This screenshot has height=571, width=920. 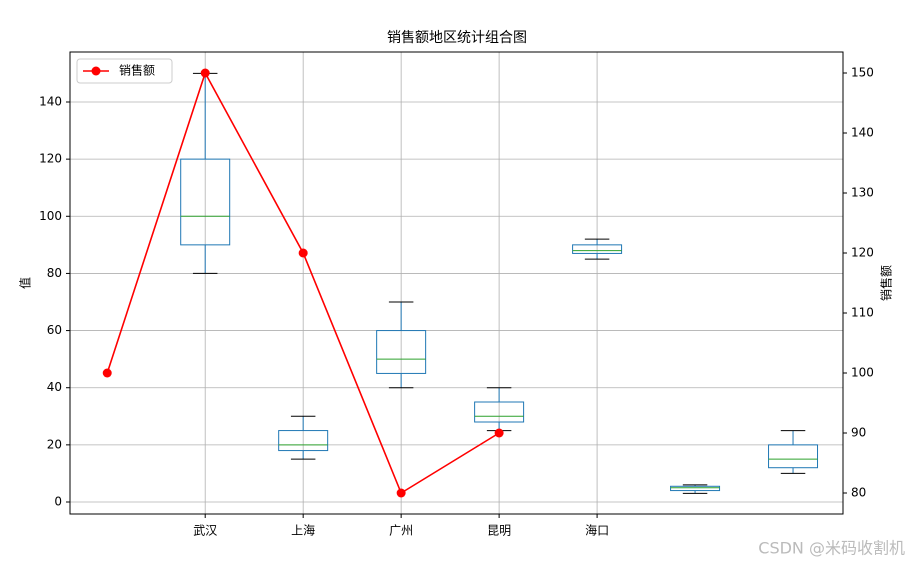 What do you see at coordinates (862, 193) in the screenshot?
I see `y2-tick-label: 130` at bounding box center [862, 193].